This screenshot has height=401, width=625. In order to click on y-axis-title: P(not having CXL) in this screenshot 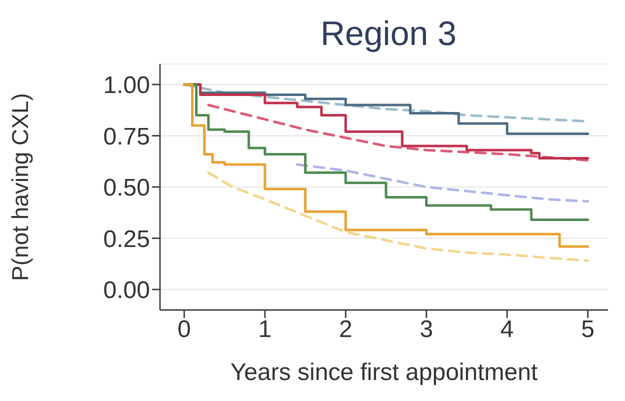, I will do `click(20, 187)`.